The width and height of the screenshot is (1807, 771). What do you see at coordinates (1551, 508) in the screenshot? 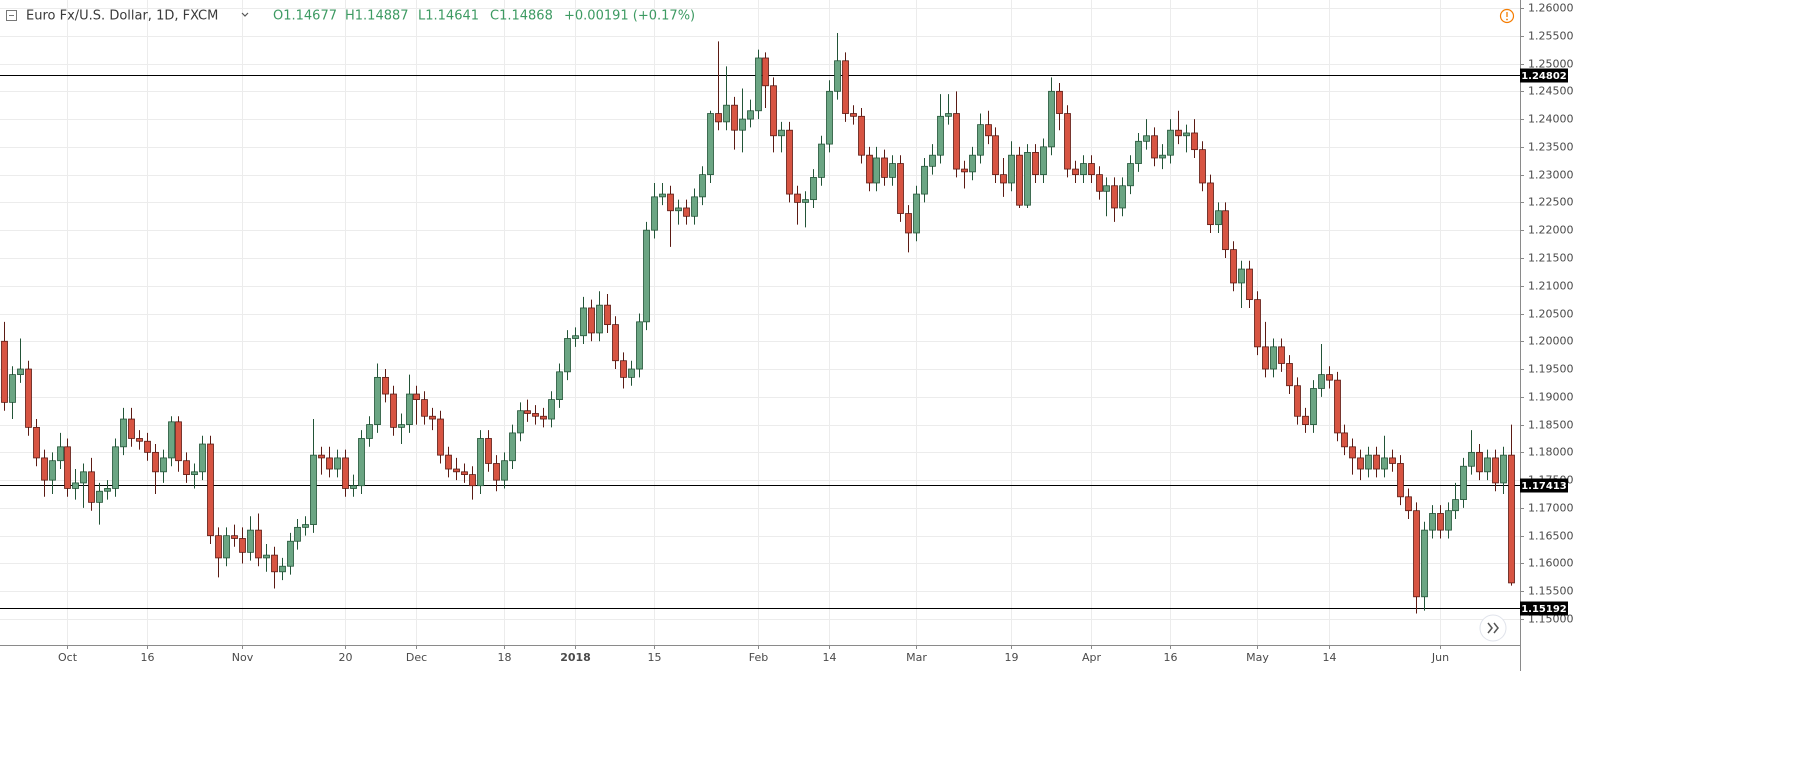
I see `y-tick-label: 1.17000` at bounding box center [1551, 508].